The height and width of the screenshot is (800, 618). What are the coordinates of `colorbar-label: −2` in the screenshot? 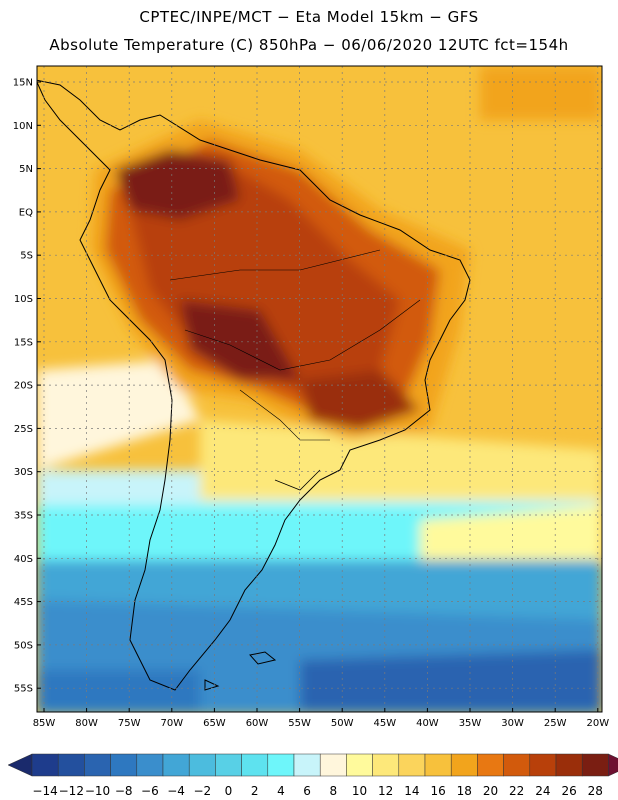 It's located at (202, 791).